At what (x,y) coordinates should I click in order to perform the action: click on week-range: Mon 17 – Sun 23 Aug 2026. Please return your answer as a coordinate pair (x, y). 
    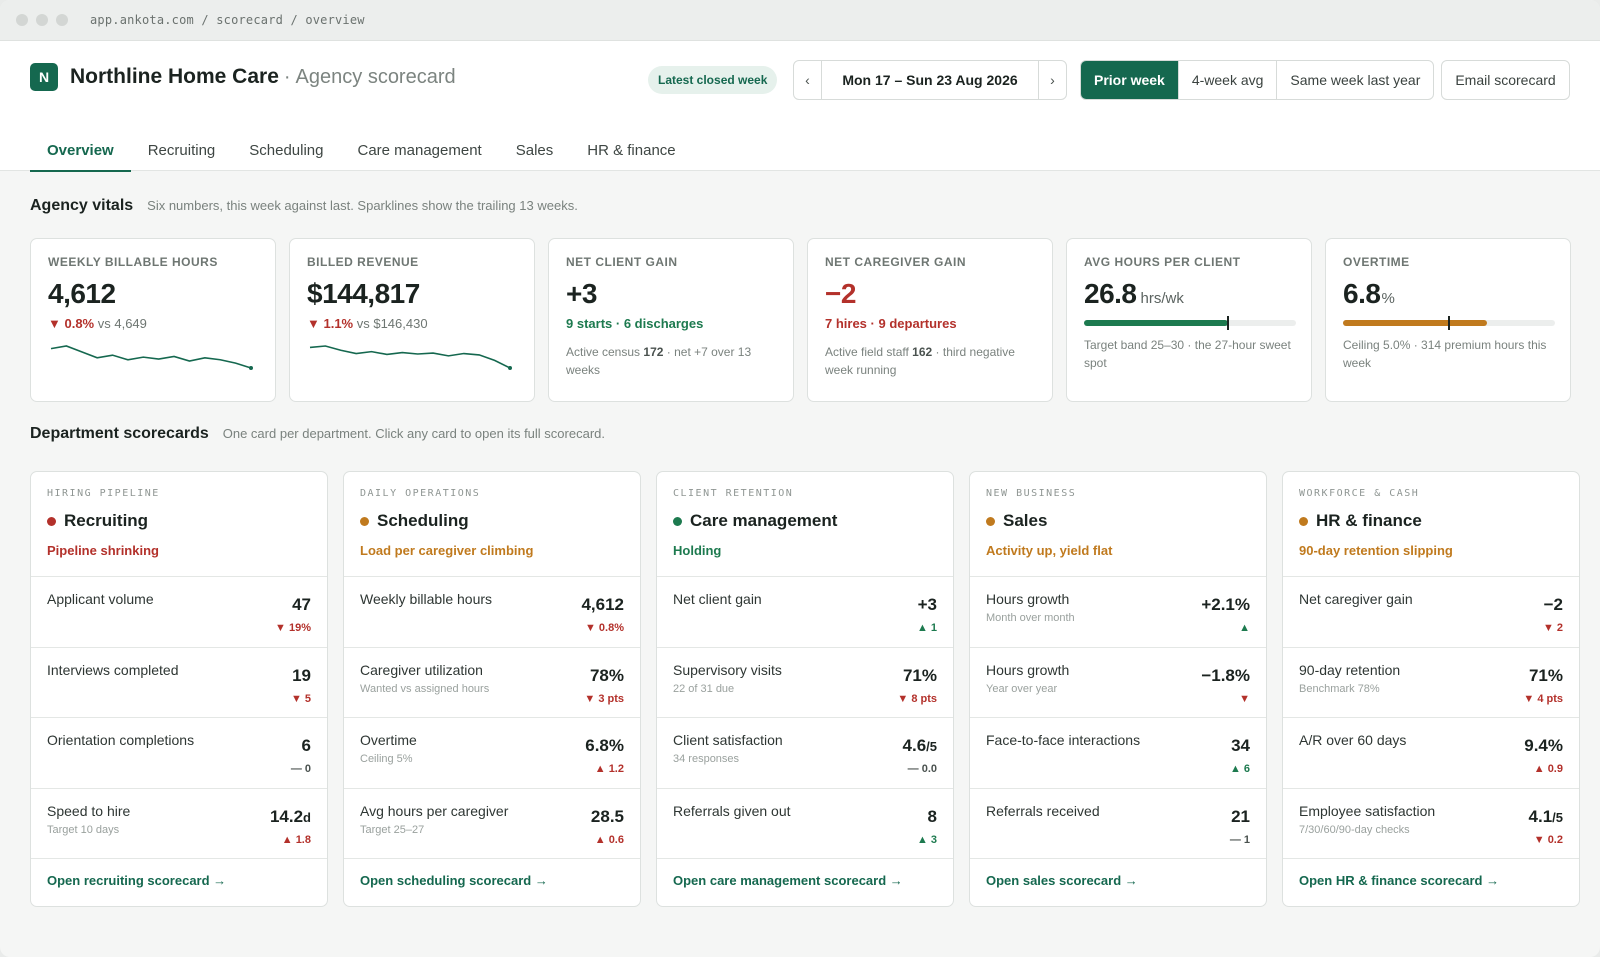
    Looking at the image, I should click on (930, 80).